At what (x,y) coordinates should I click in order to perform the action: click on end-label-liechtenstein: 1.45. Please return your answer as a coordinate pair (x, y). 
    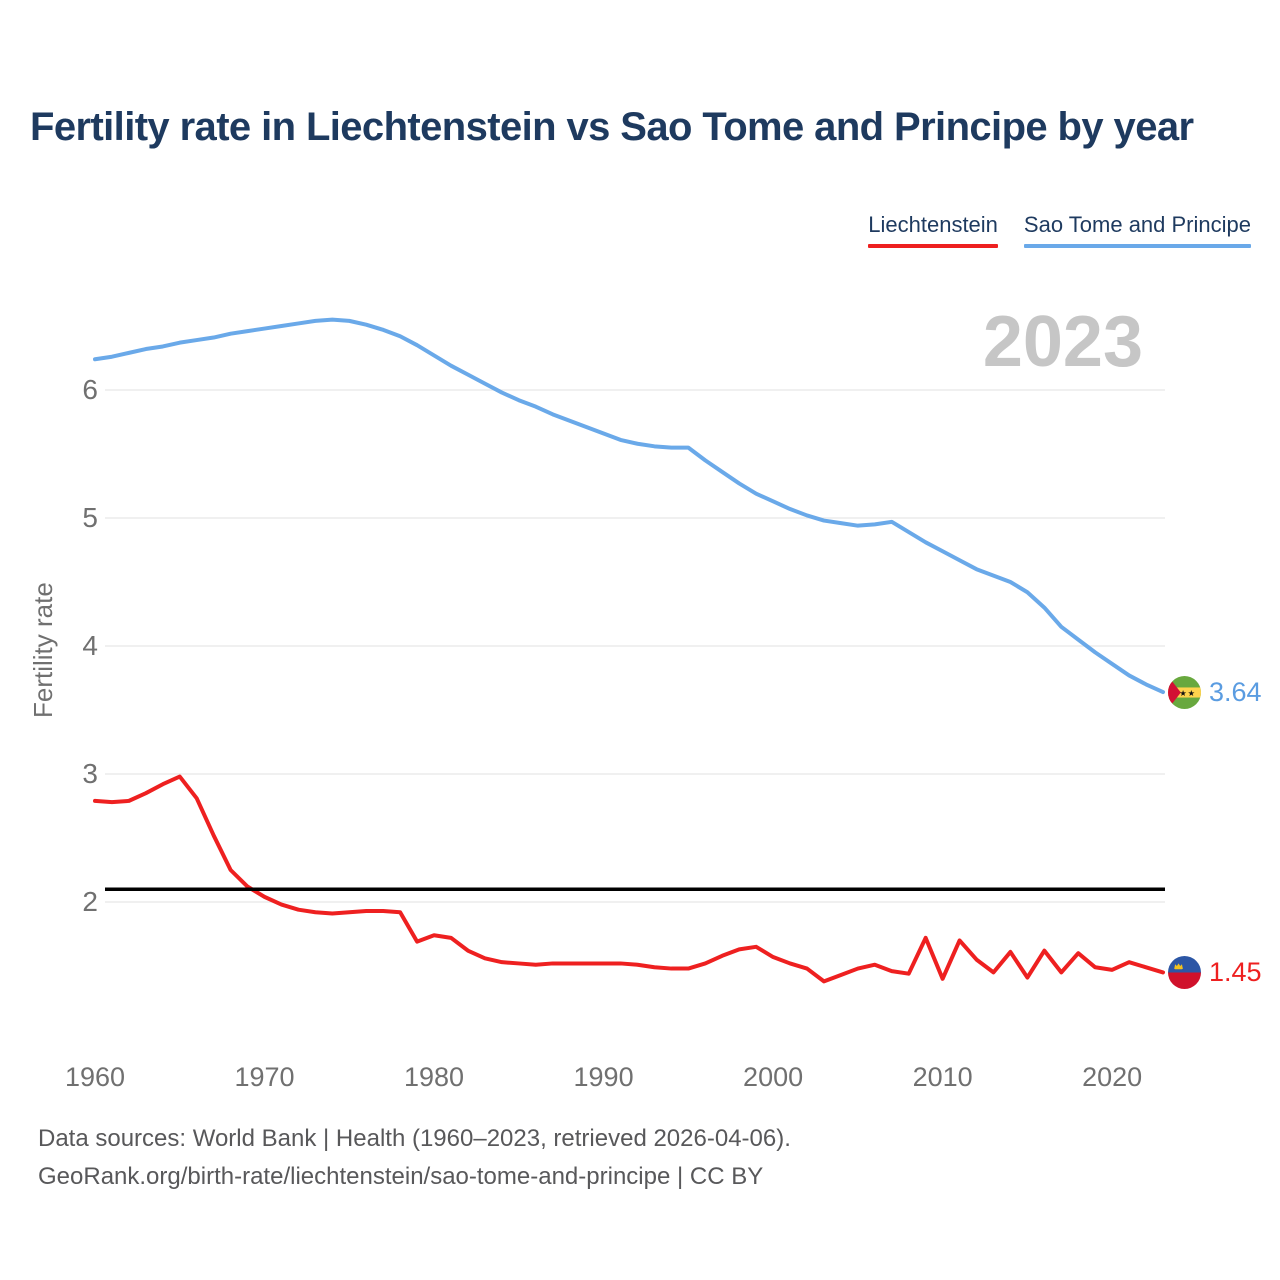
    Looking at the image, I should click on (1215, 972).